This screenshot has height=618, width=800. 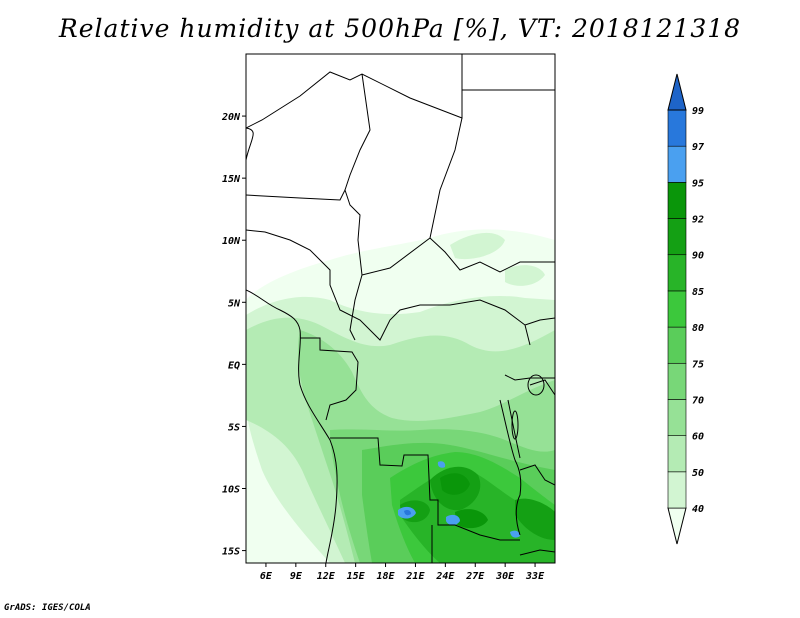 What do you see at coordinates (47, 608) in the screenshot?
I see `credit-label: GrADS: IGES/COLA` at bounding box center [47, 608].